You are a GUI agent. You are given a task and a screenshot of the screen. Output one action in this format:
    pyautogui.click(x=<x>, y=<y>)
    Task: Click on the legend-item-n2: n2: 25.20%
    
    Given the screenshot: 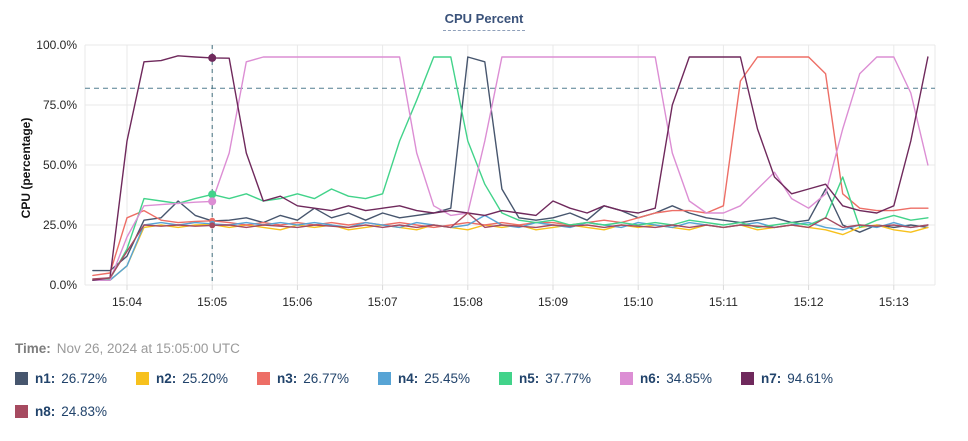 What is the action you would take?
    pyautogui.click(x=196, y=378)
    